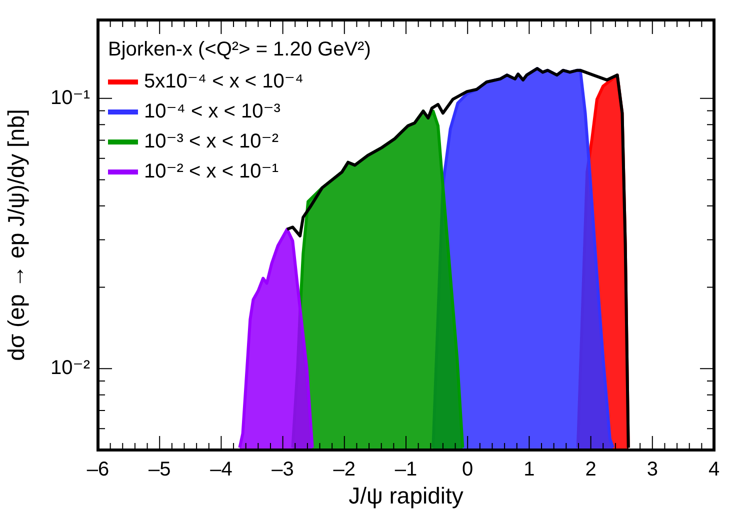 This screenshot has width=730, height=515. What do you see at coordinates (98, 469) in the screenshot?
I see `x-tick-label: –6` at bounding box center [98, 469].